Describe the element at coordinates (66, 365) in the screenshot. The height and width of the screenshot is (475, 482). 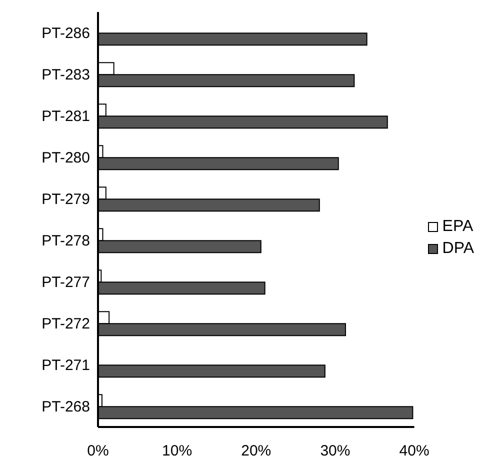
I see `y-tick-label: PT-271` at that location.